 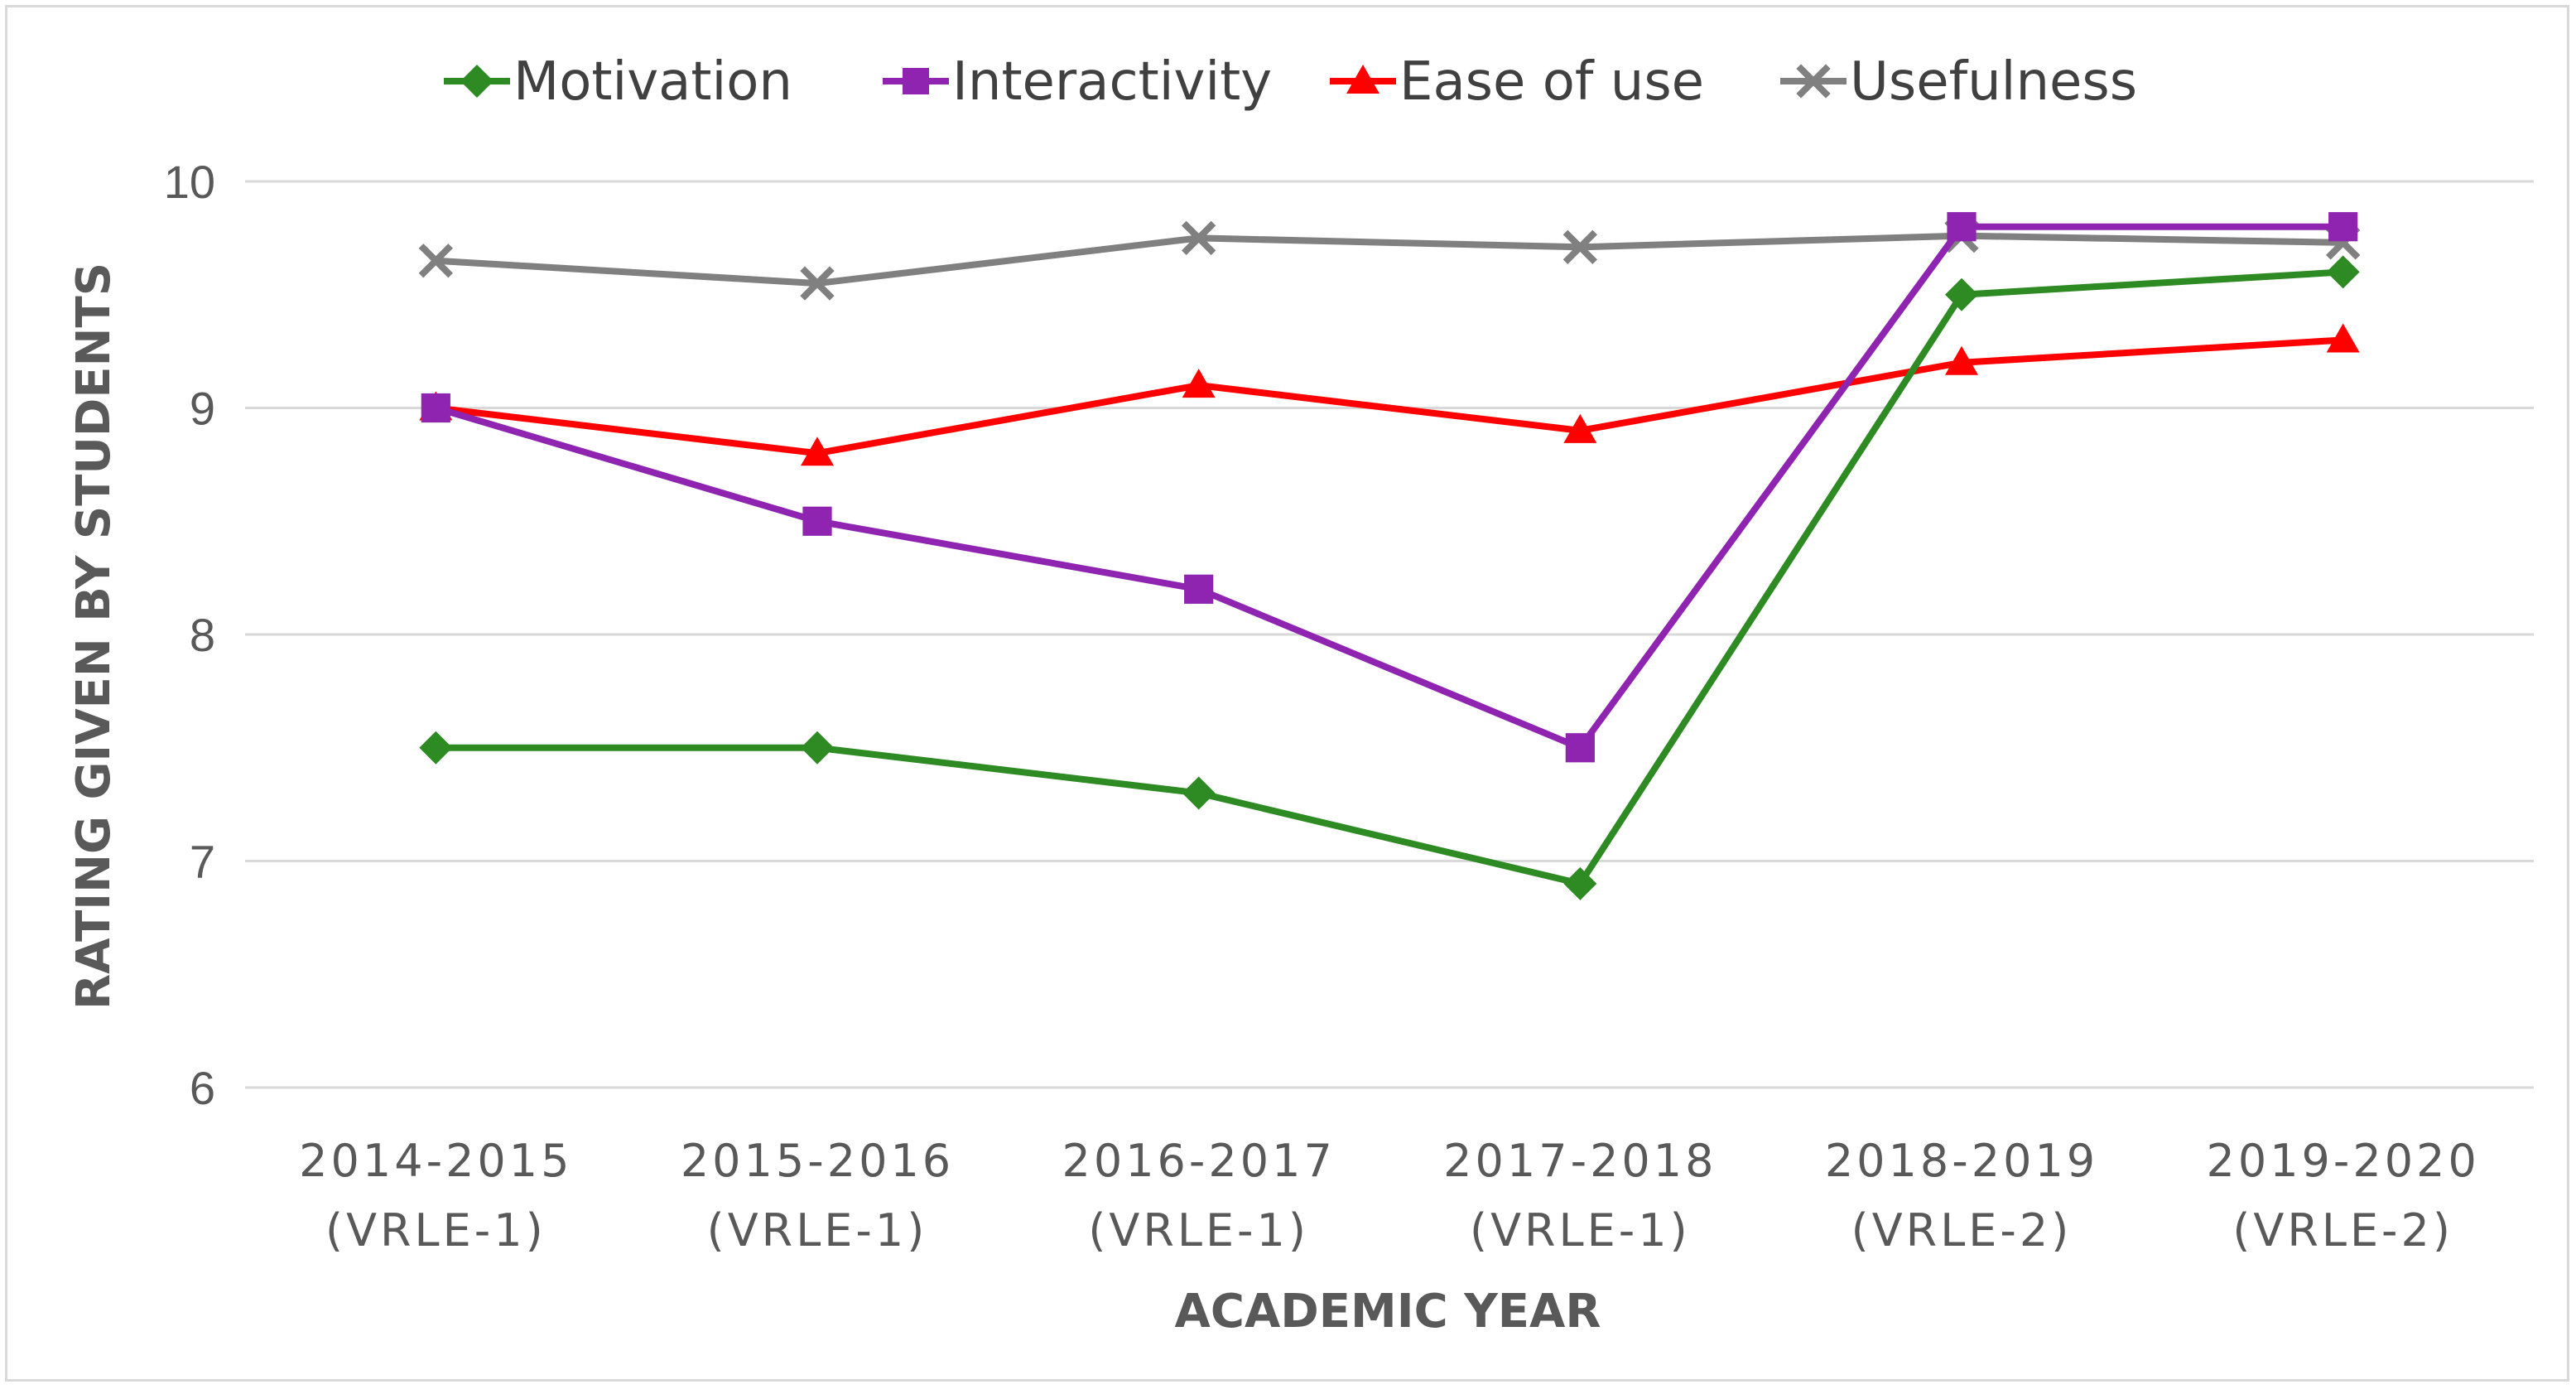 What do you see at coordinates (817, 1161) in the screenshot?
I see `x-tick-label: 2015-2016` at bounding box center [817, 1161].